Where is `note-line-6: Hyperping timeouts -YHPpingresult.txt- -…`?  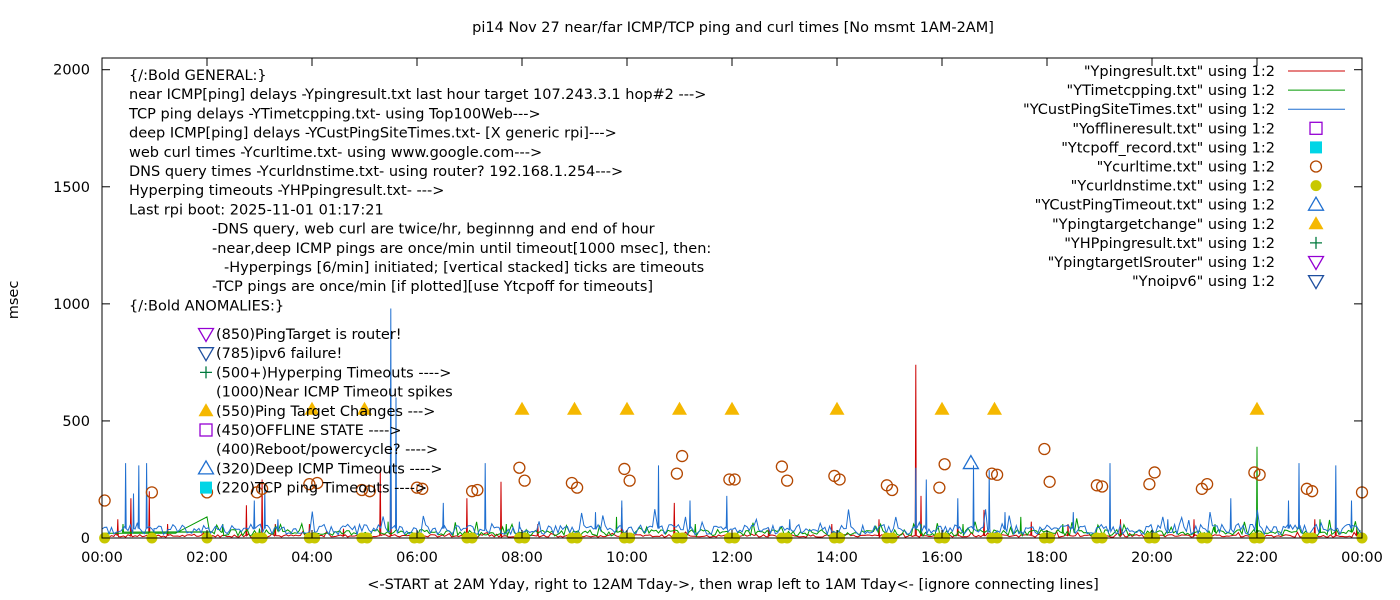
note-line-6: Hyperping timeouts -YHPpingresult.txt- -… is located at coordinates (286, 191).